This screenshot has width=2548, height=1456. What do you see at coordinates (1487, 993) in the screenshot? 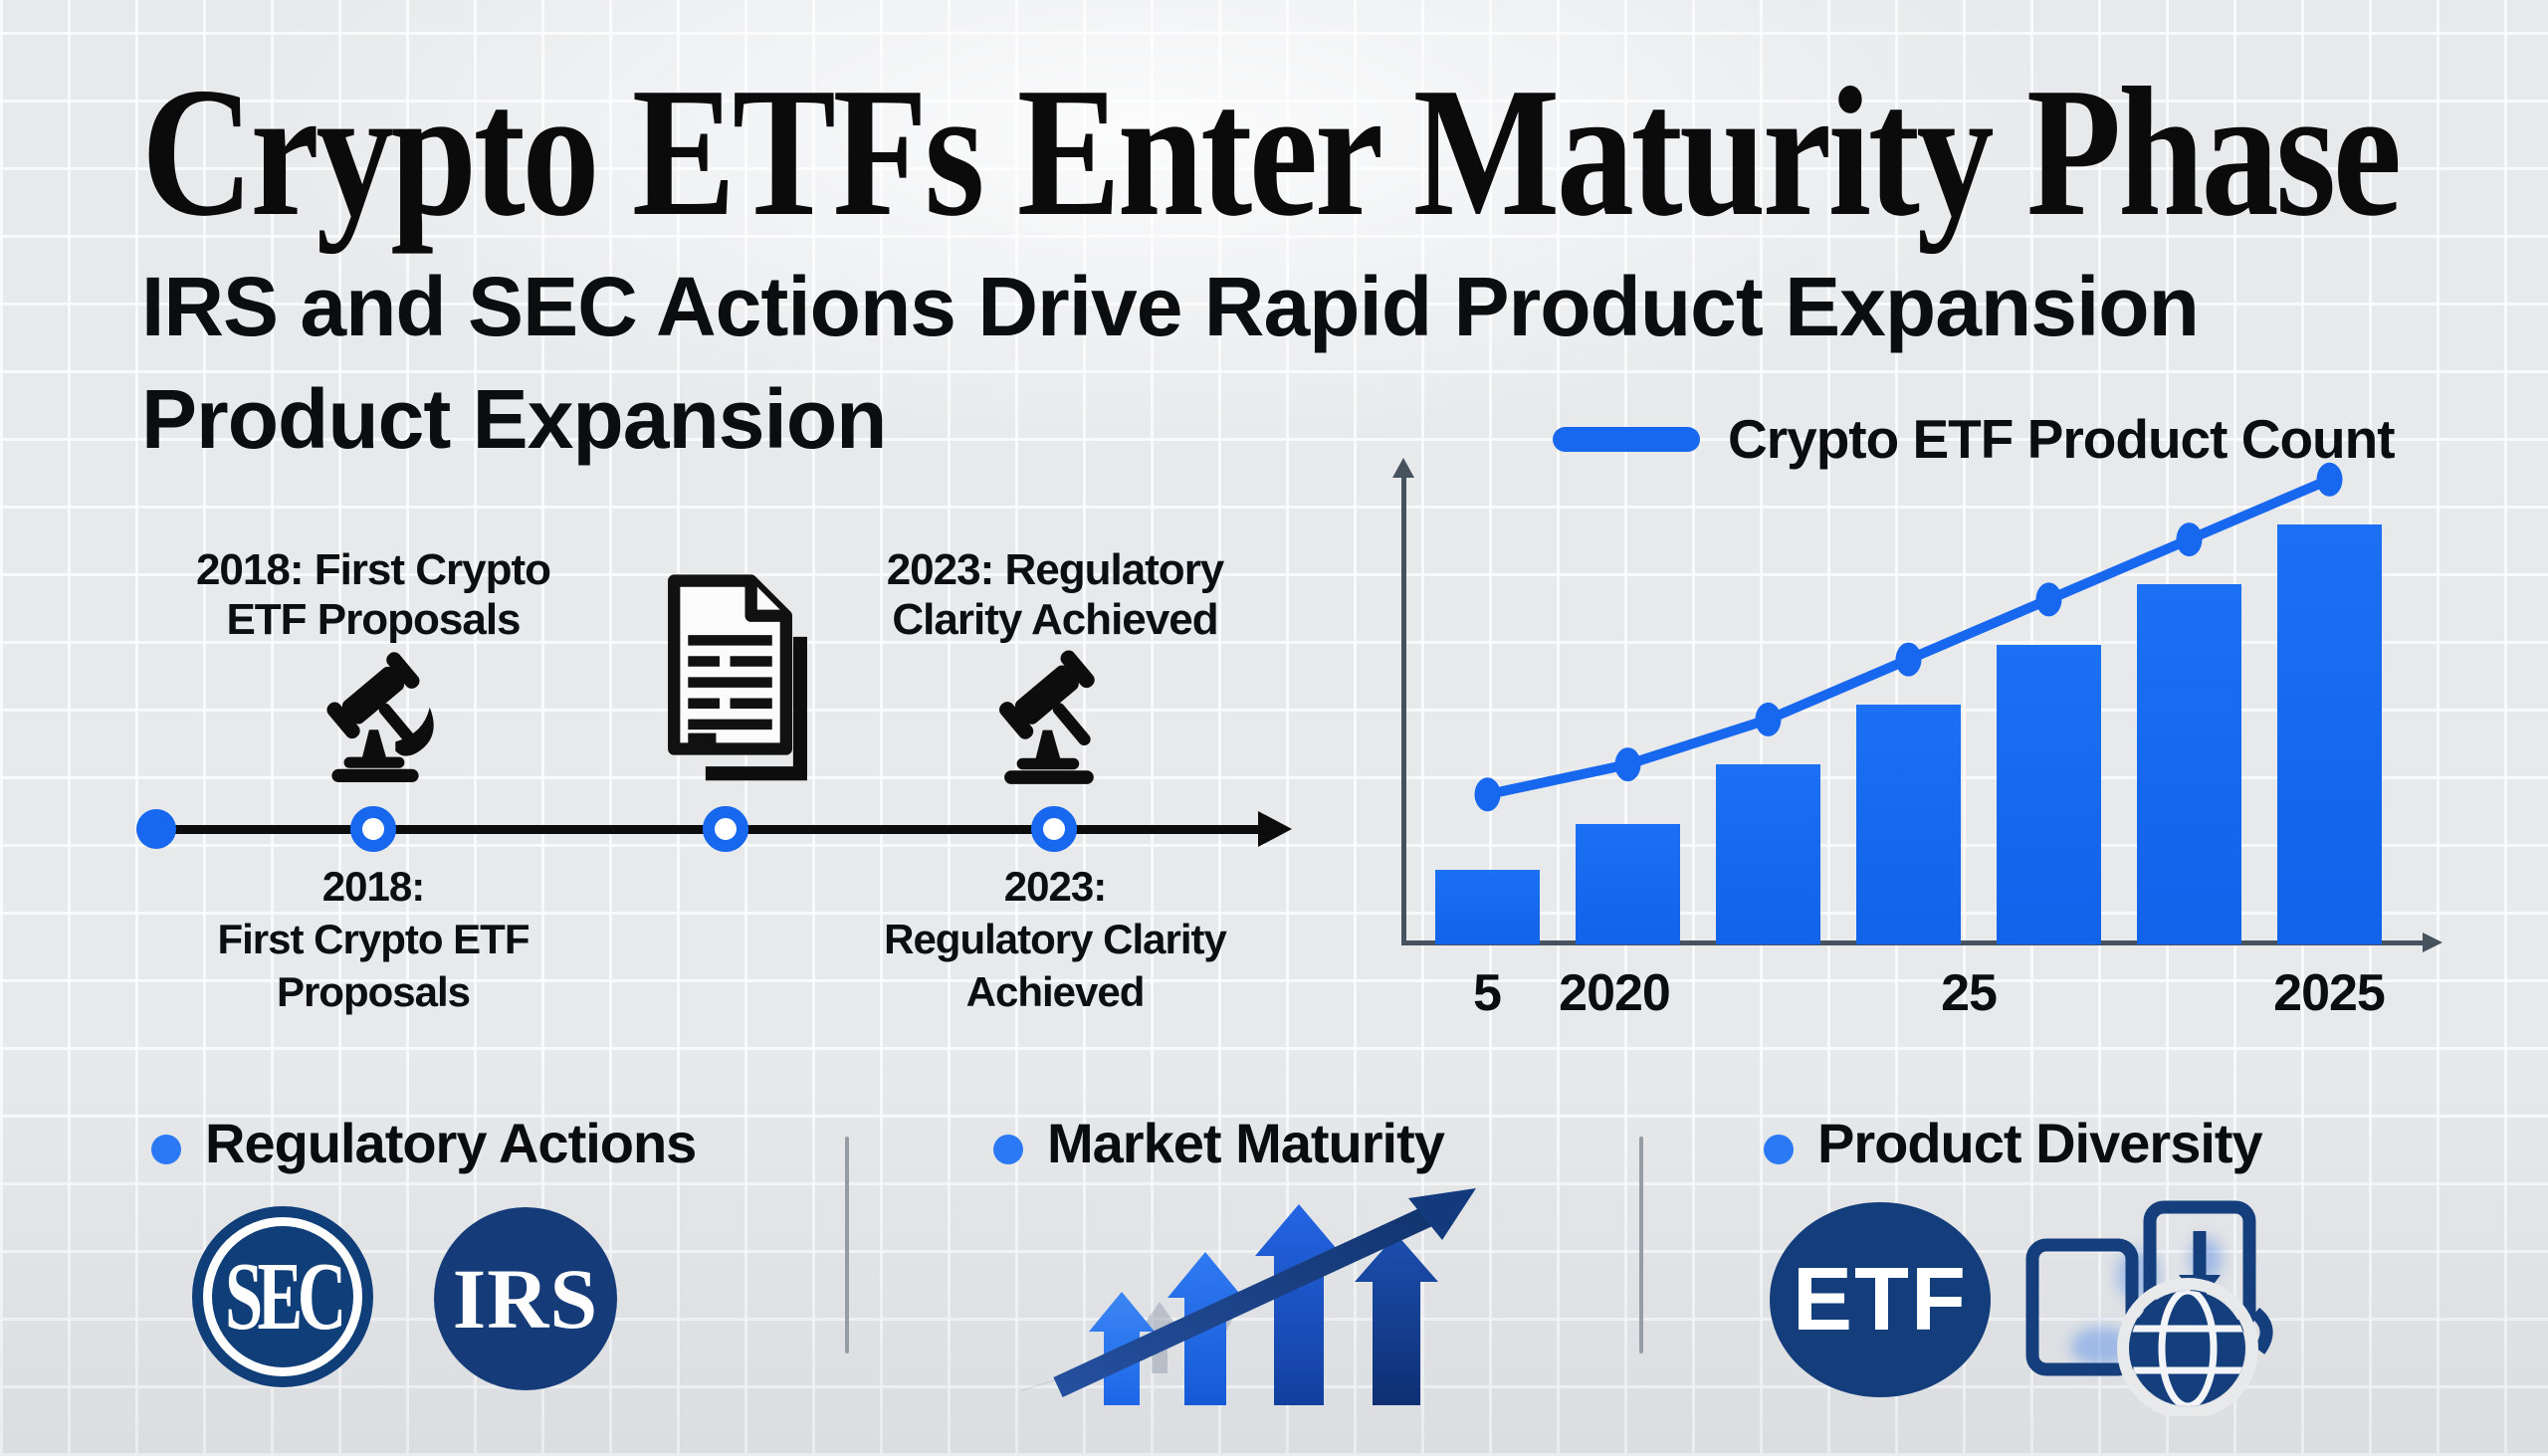
I see `x-tick-label: 5` at bounding box center [1487, 993].